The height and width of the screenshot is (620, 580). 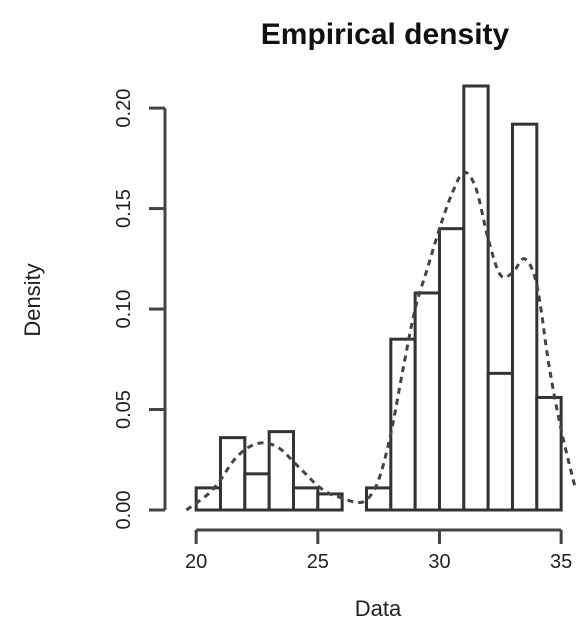 I want to click on y-tick-label-1: 0.05, so click(x=124, y=409).